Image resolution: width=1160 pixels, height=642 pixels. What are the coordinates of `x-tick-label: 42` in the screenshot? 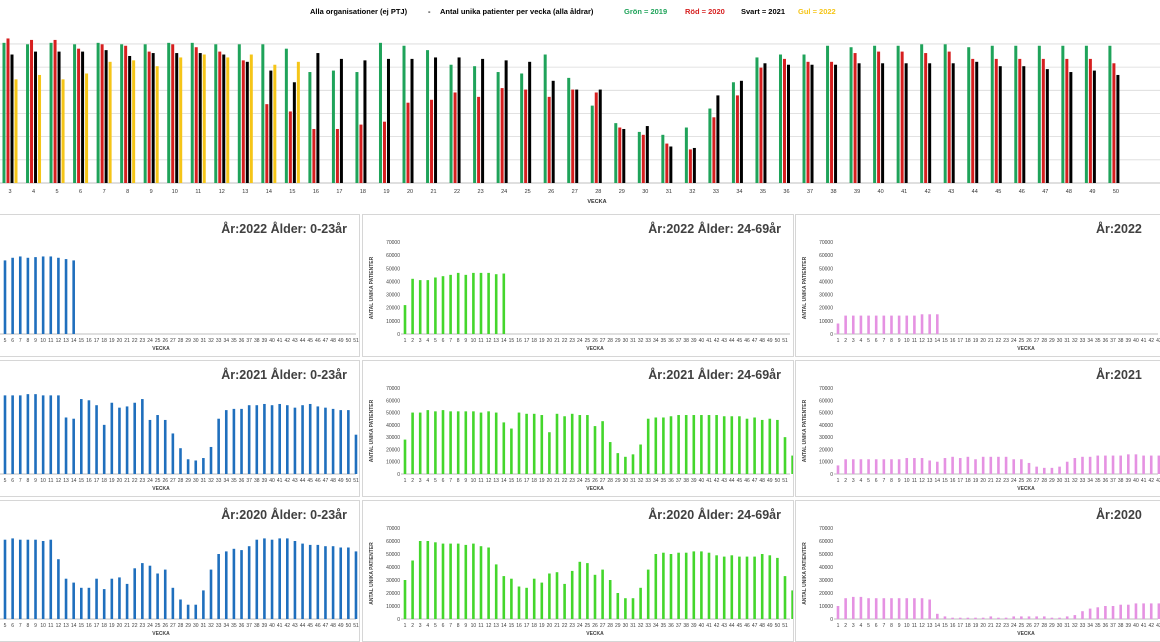 It's located at (717, 626).